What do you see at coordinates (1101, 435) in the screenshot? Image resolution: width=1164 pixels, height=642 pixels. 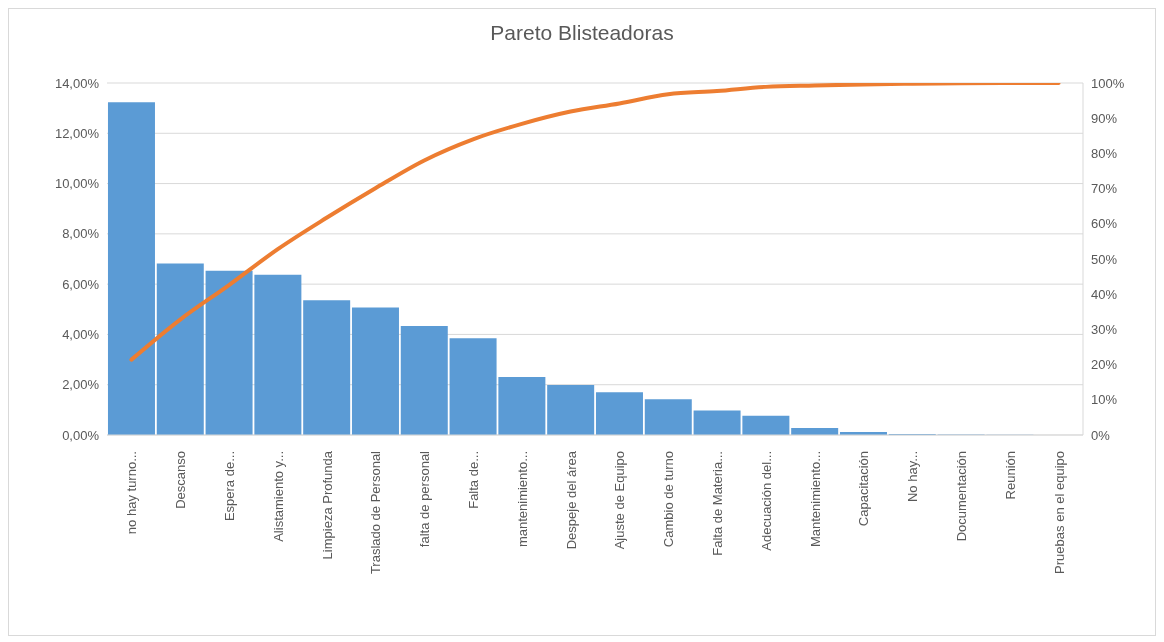 I see `y2-tick-label: 0%` at bounding box center [1101, 435].